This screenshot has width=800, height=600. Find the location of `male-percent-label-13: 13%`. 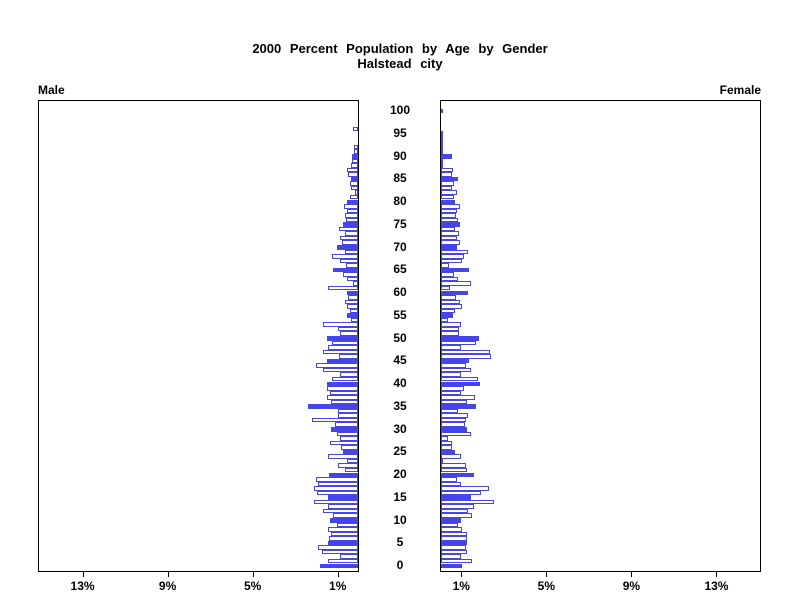

male-percent-label-13: 13% is located at coordinates (82, 586).